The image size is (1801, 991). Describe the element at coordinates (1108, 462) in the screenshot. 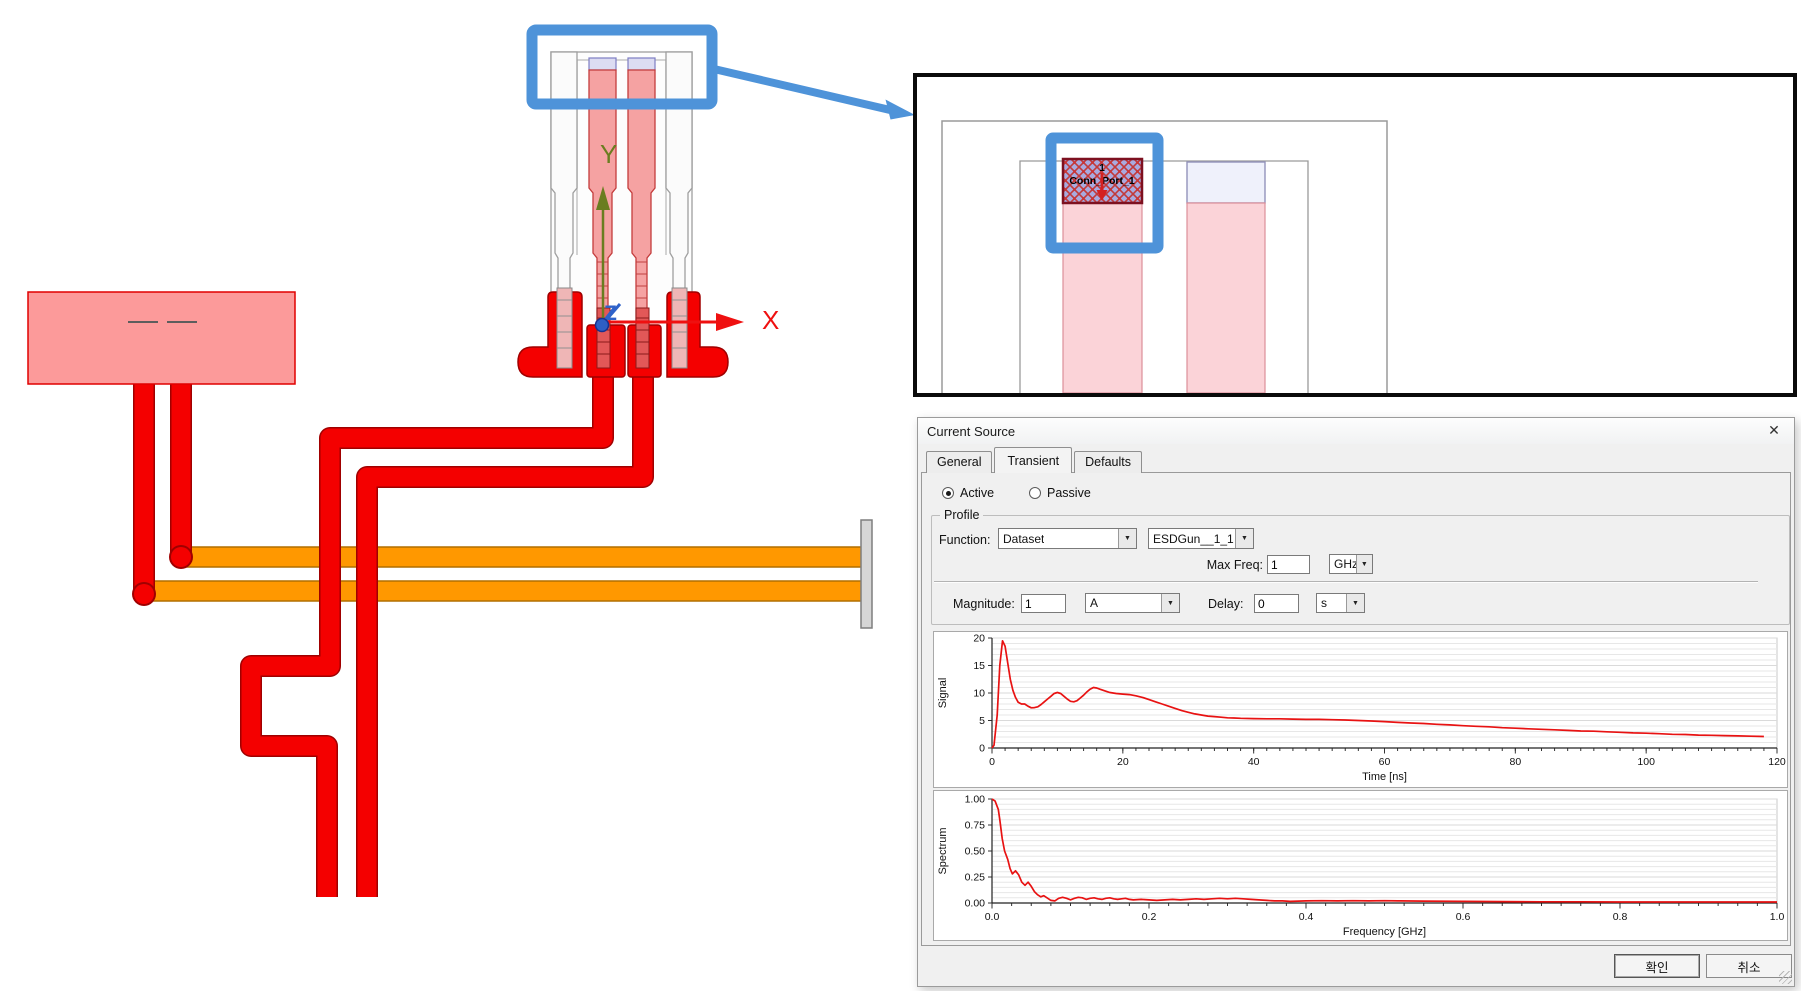

I see `tab-defaults: Defaults` at that location.